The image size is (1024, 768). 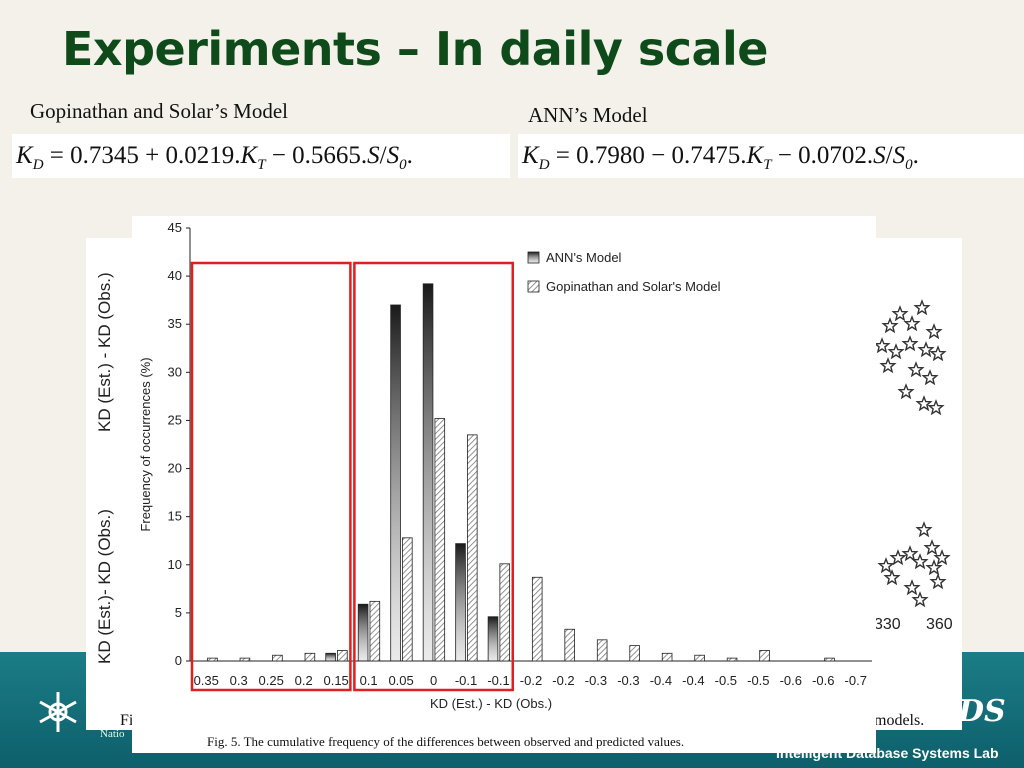 I want to click on background-tick-360: 360, so click(x=939, y=624).